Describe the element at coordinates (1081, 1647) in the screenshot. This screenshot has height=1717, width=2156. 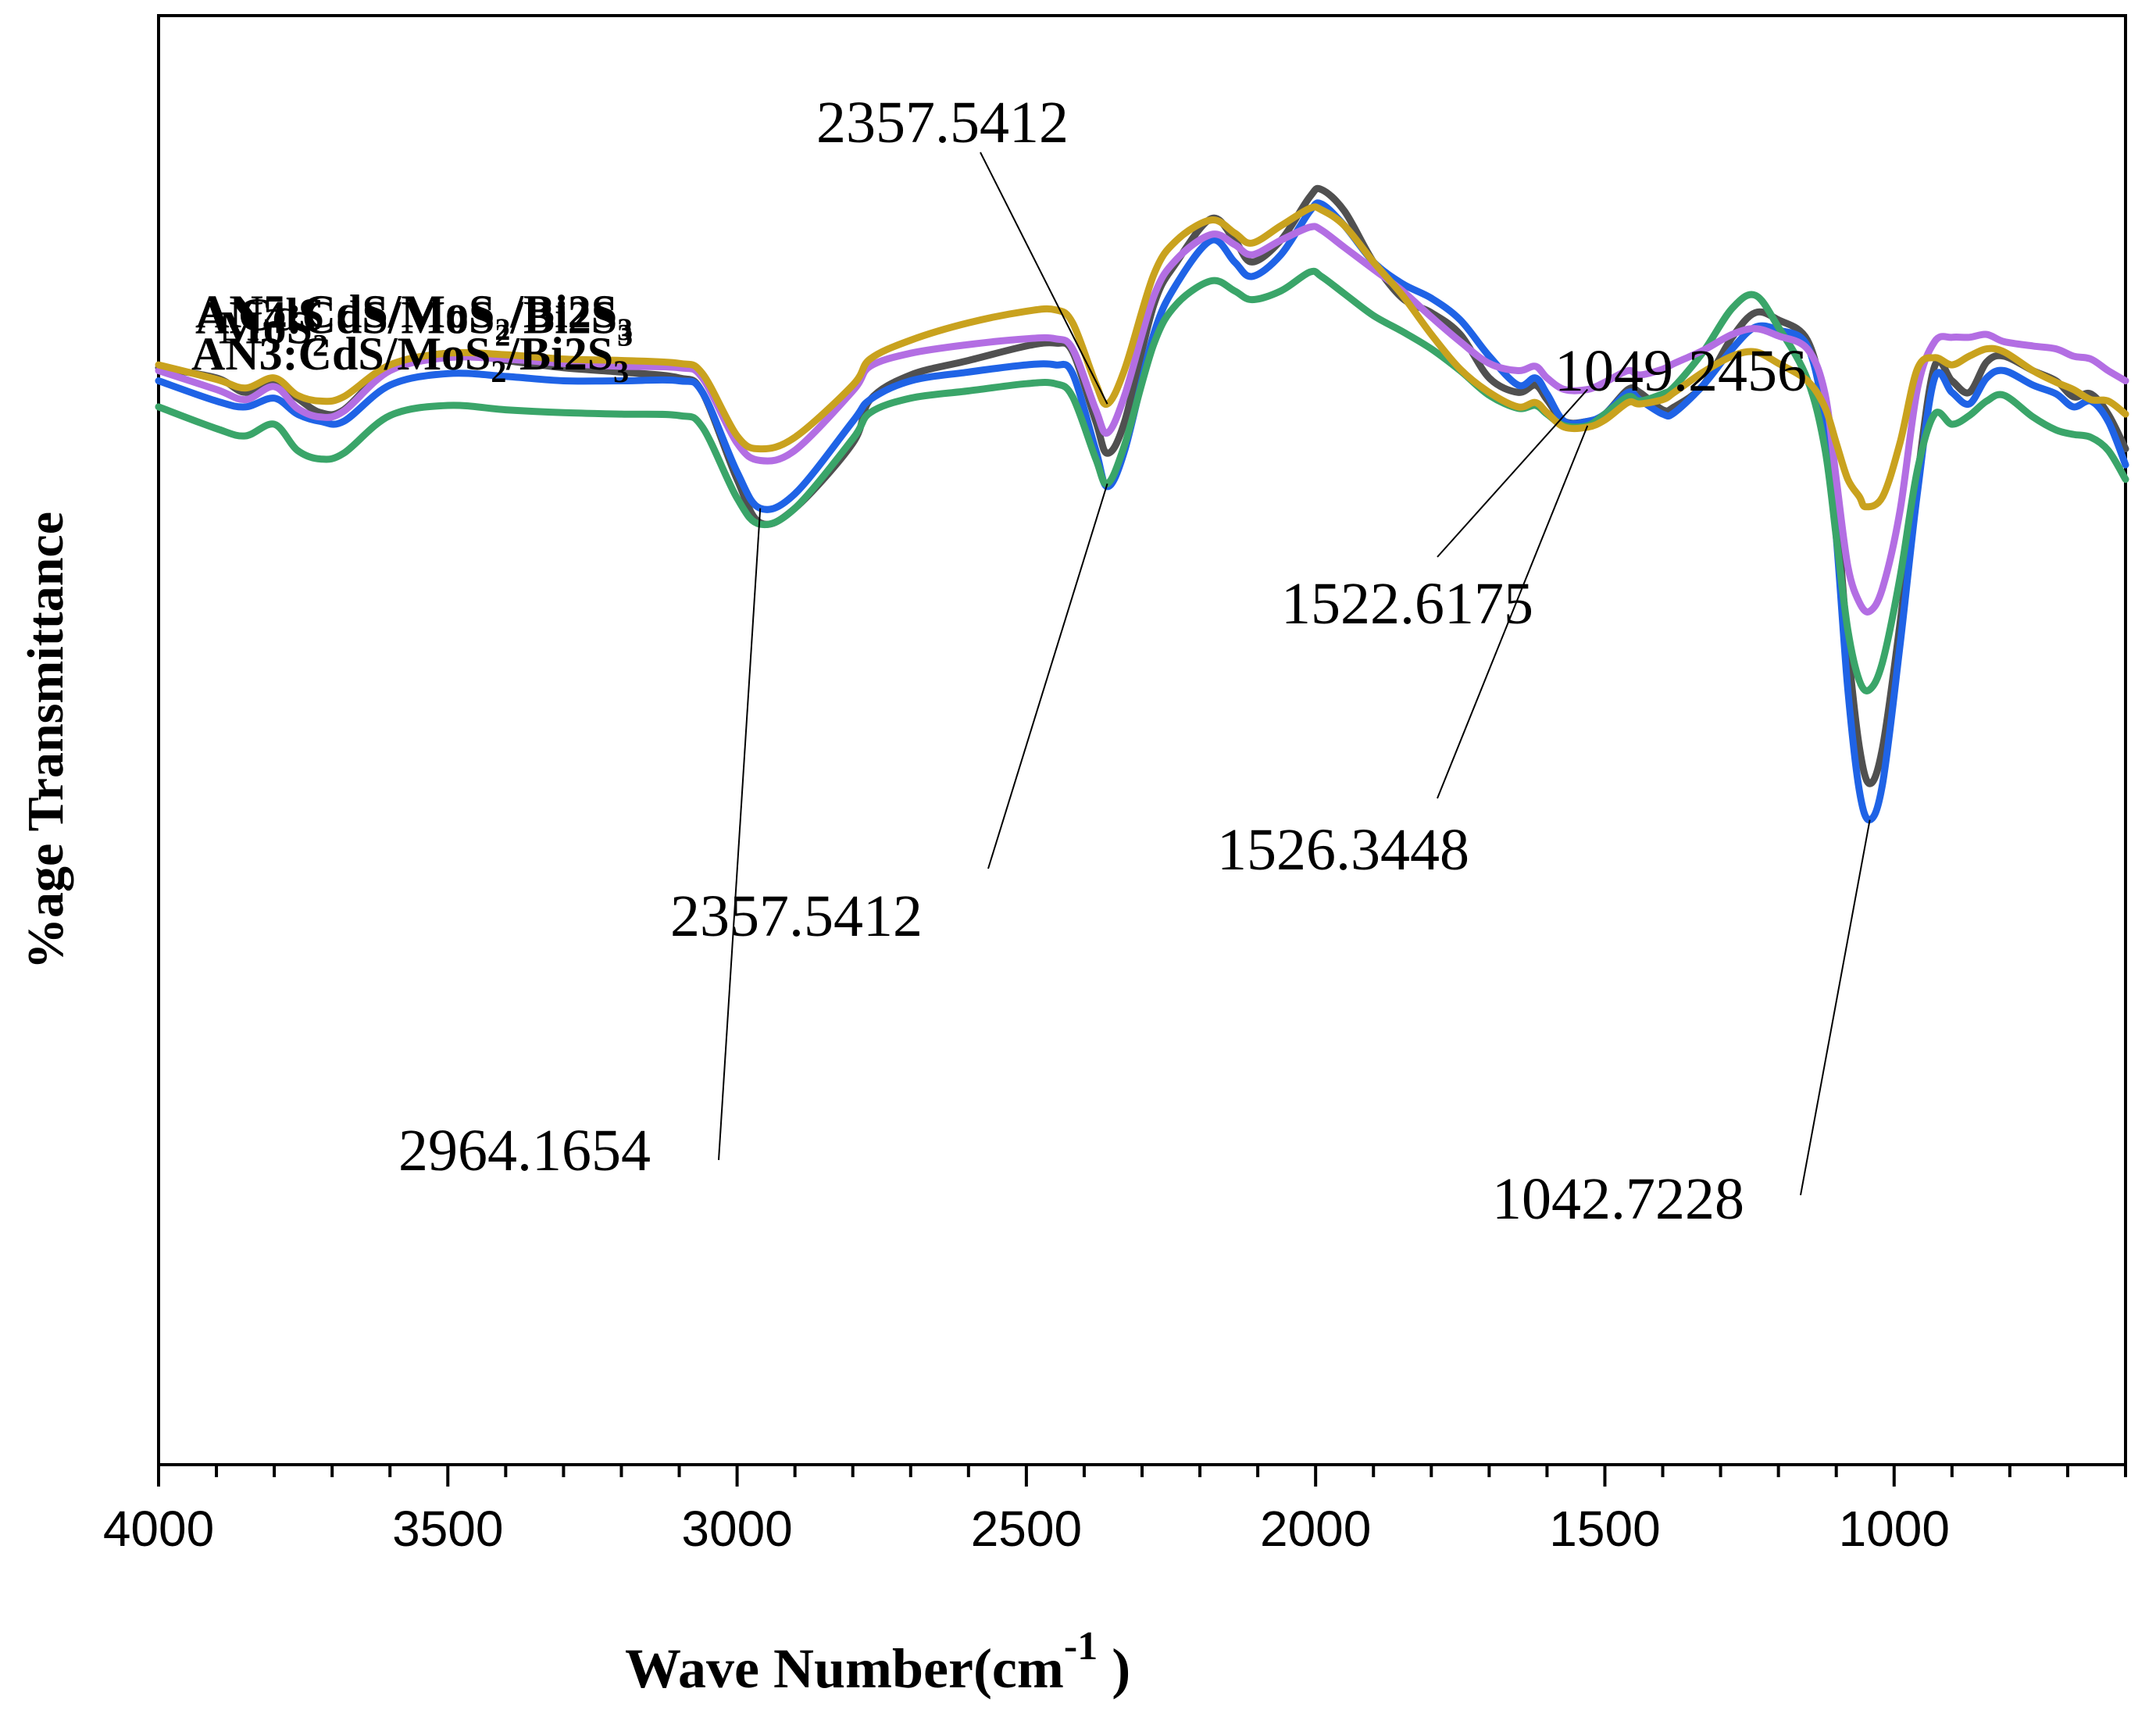
I see `x-axis-title-sup: -1` at that location.